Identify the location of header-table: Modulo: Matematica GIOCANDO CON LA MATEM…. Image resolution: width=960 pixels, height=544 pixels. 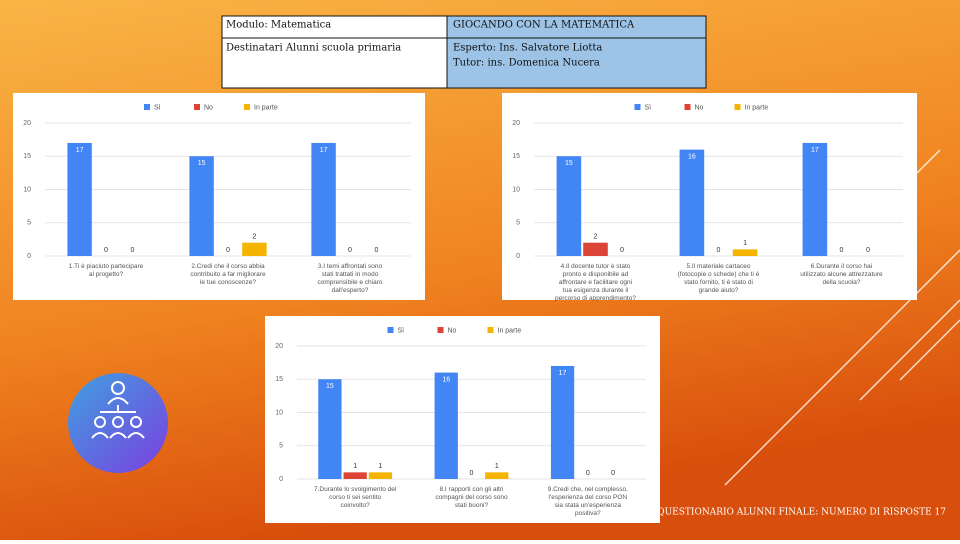
(464, 52).